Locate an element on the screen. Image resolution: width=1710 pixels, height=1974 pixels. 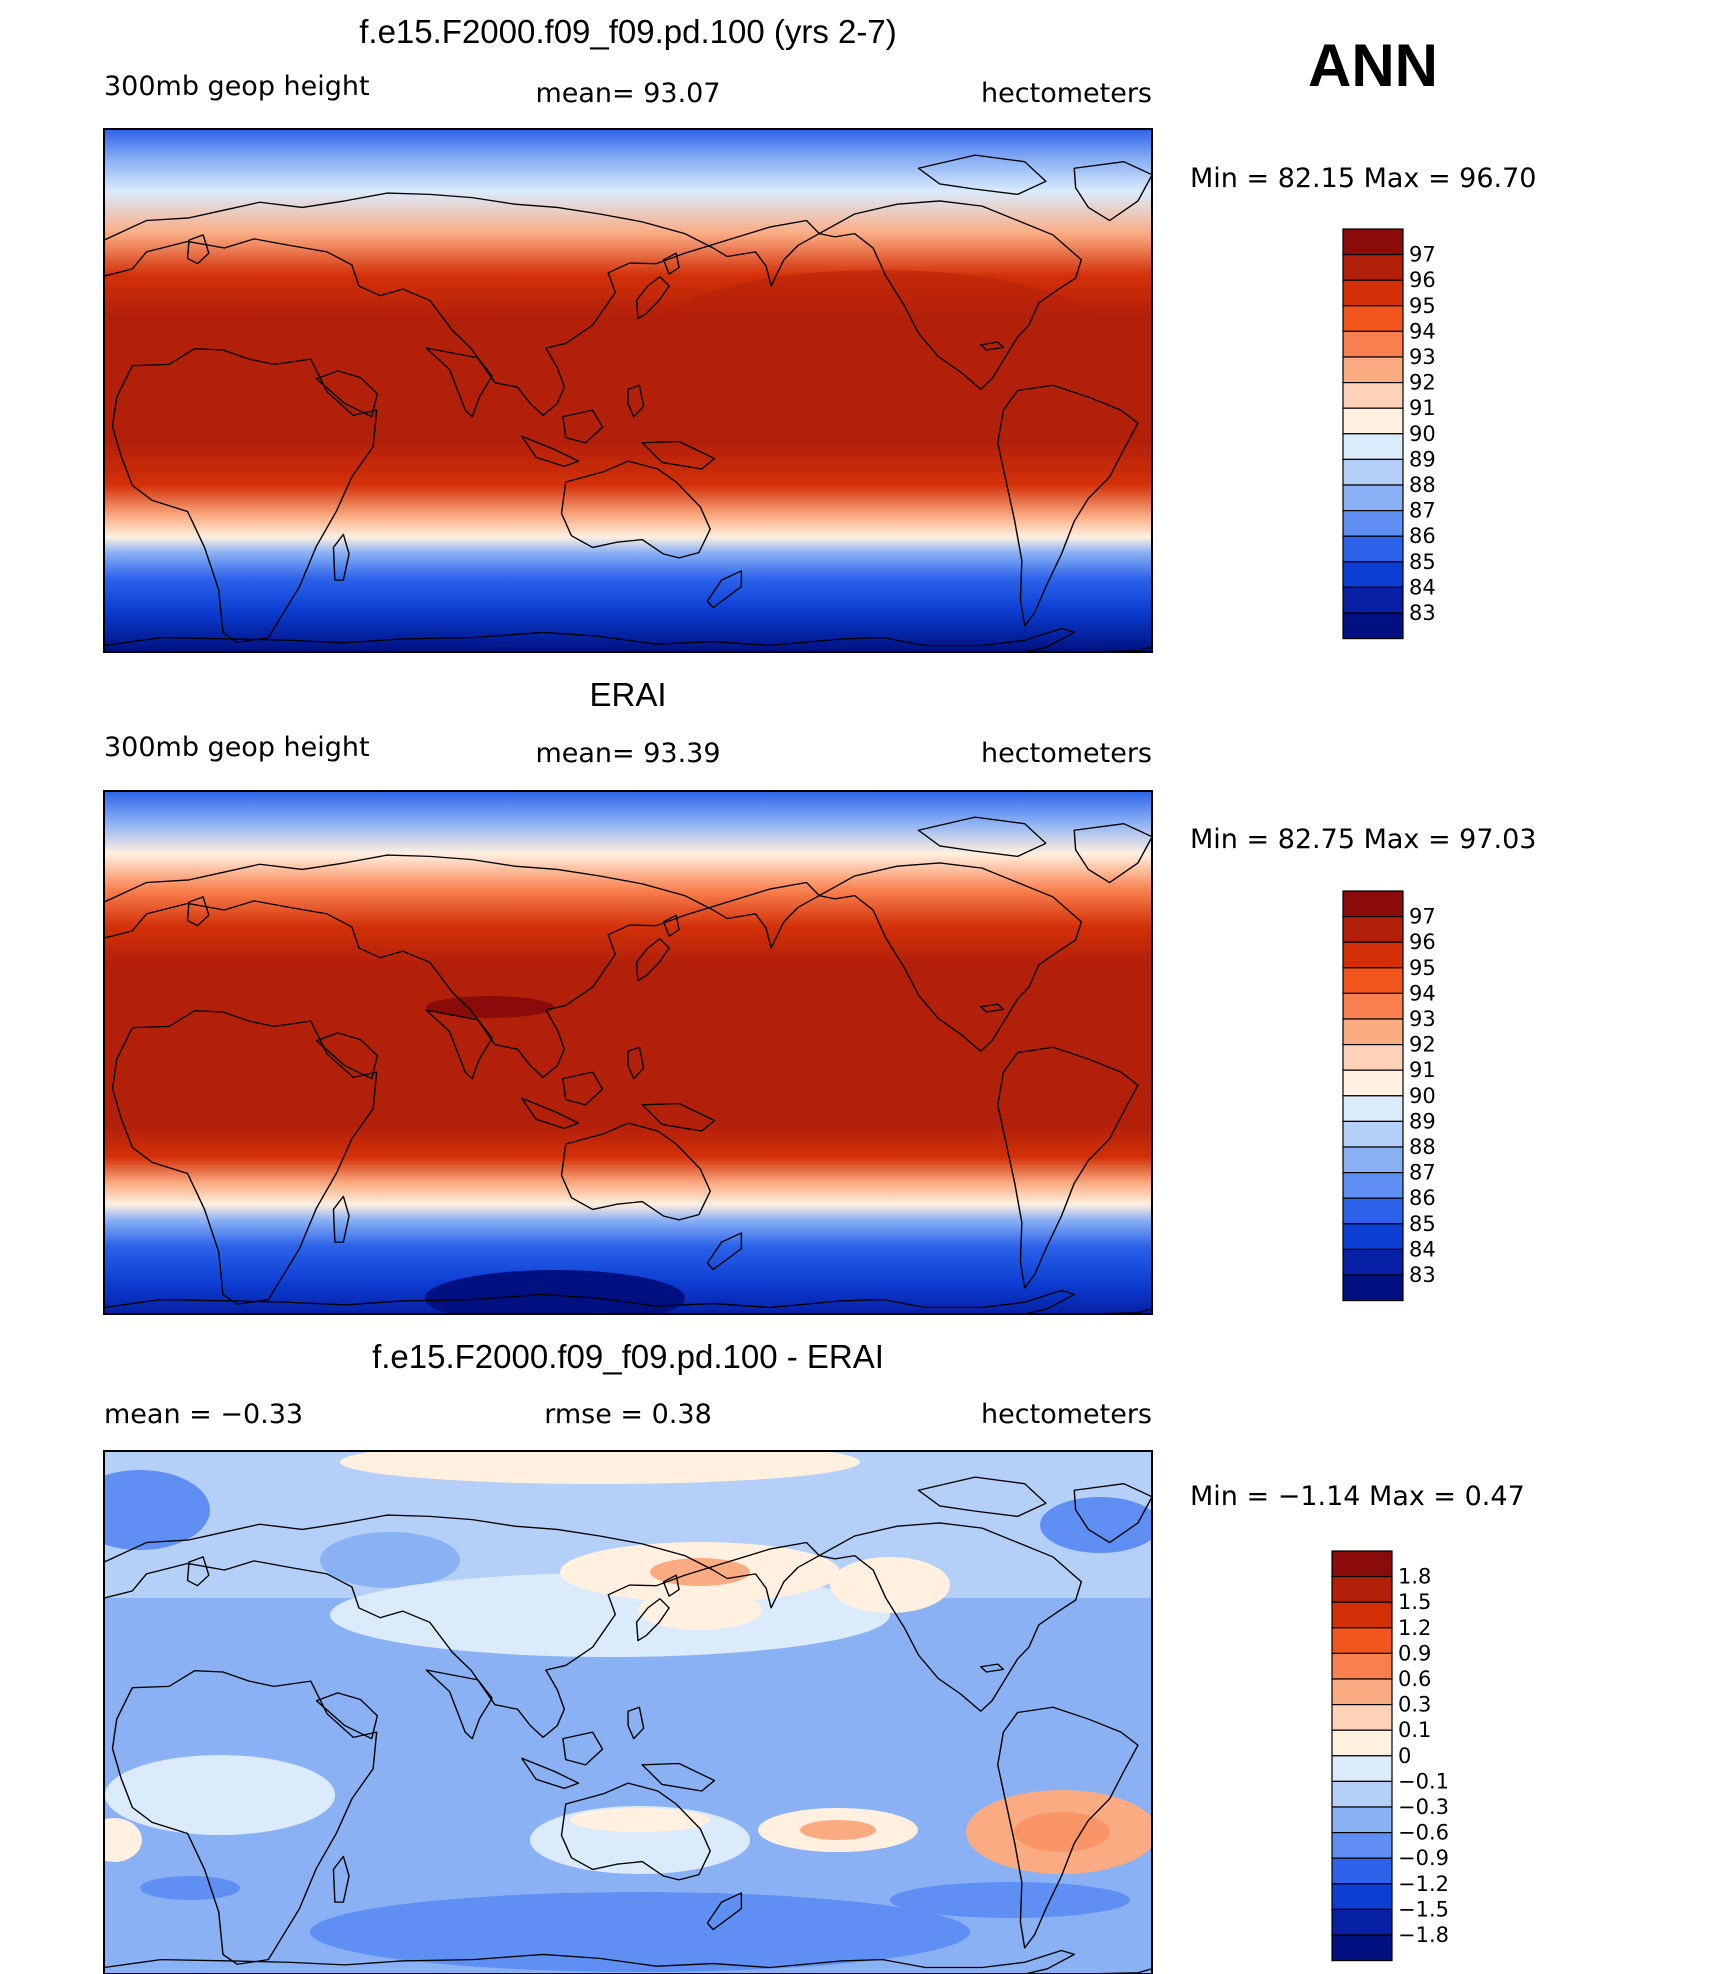
mean-label: mean= 93.39 is located at coordinates (627, 753).